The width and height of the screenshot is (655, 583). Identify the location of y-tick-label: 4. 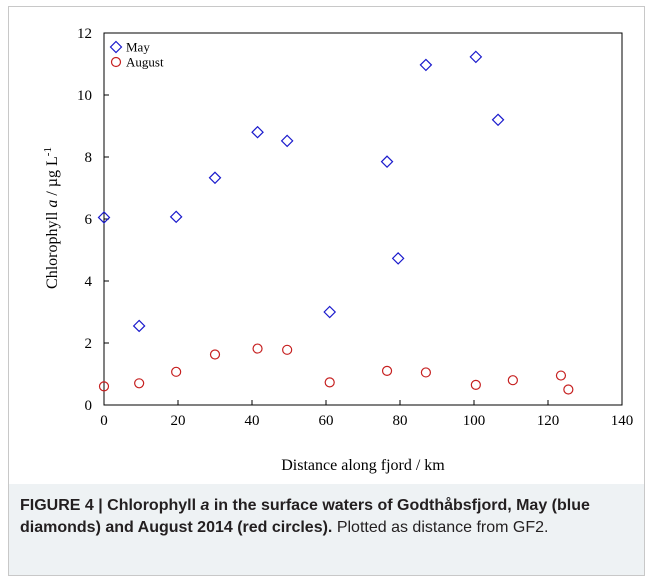
(89, 282).